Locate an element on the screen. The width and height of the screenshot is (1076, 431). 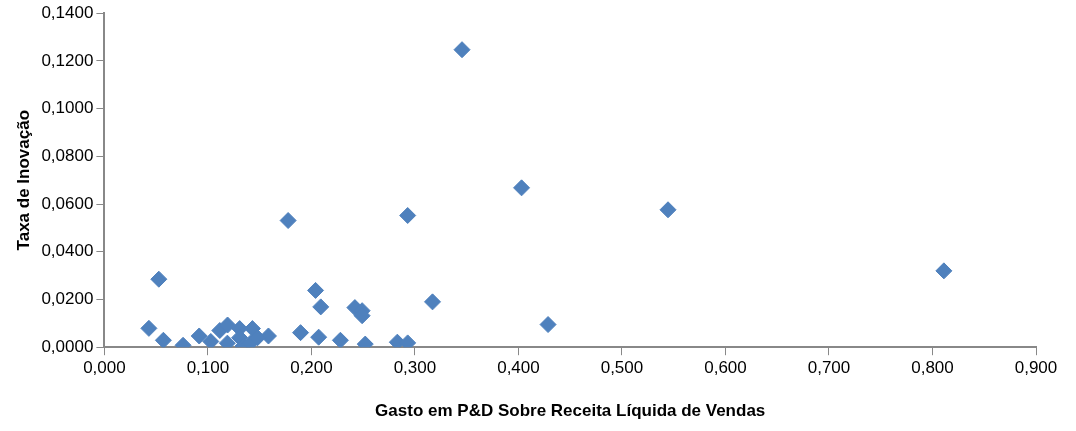
x-axis-title: Gasto em P&D Sobre Receita Líquida de Vendas is located at coordinates (570, 411).